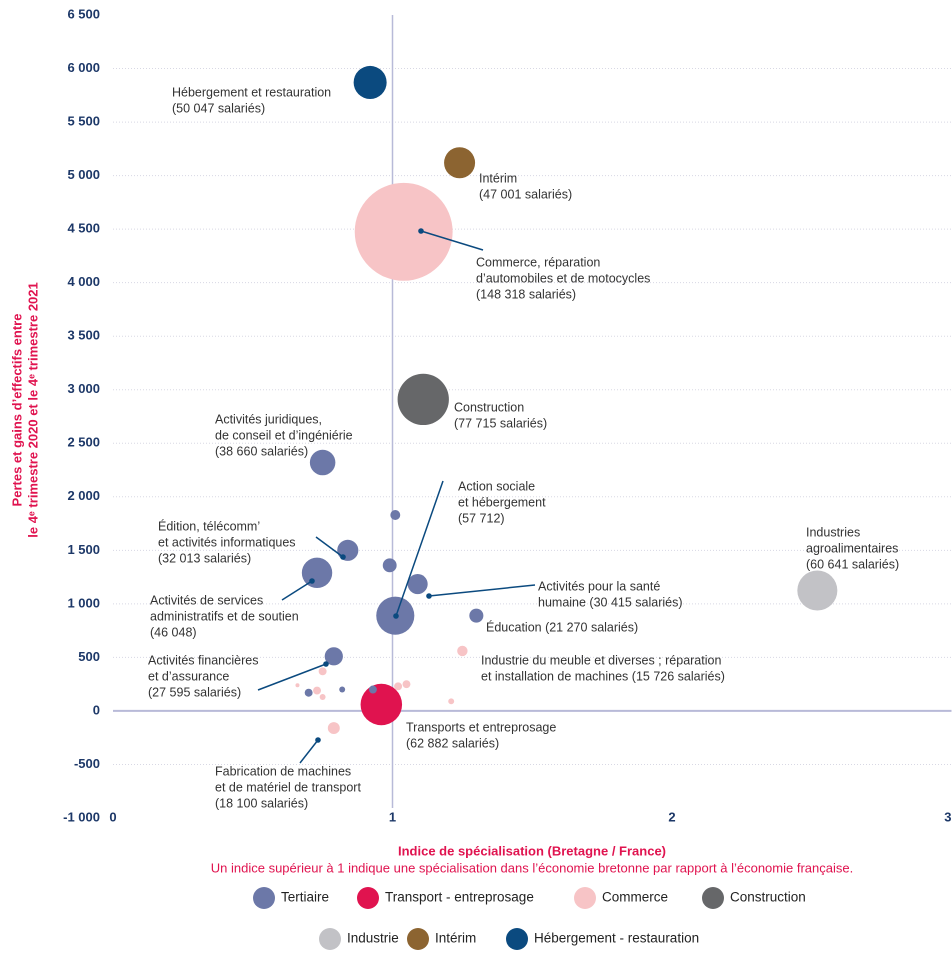 This screenshot has width=952, height=974. I want to click on data-label: agroalimentaires, so click(852, 548).